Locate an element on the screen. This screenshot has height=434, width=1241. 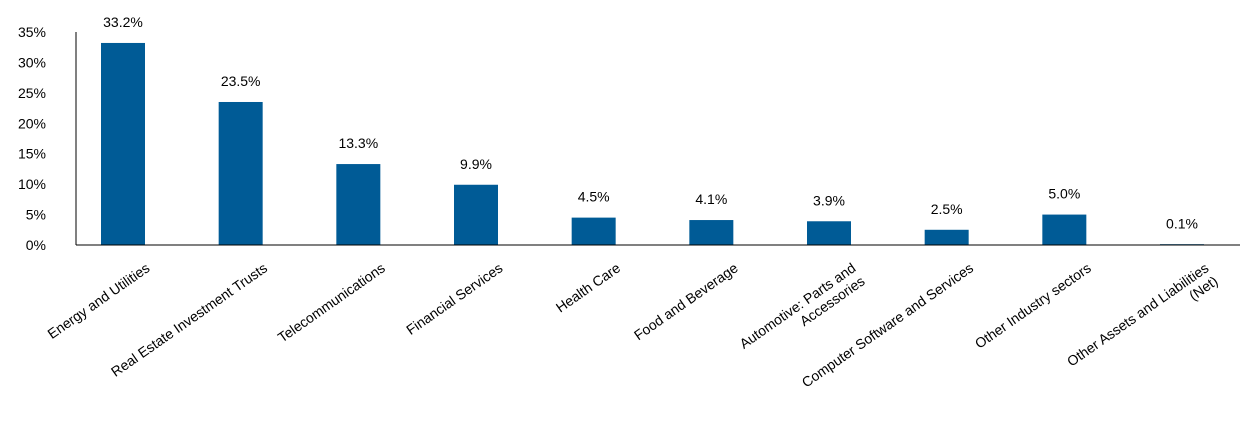
x-category-label-line: Other Industry sectors is located at coordinates (1033, 306).